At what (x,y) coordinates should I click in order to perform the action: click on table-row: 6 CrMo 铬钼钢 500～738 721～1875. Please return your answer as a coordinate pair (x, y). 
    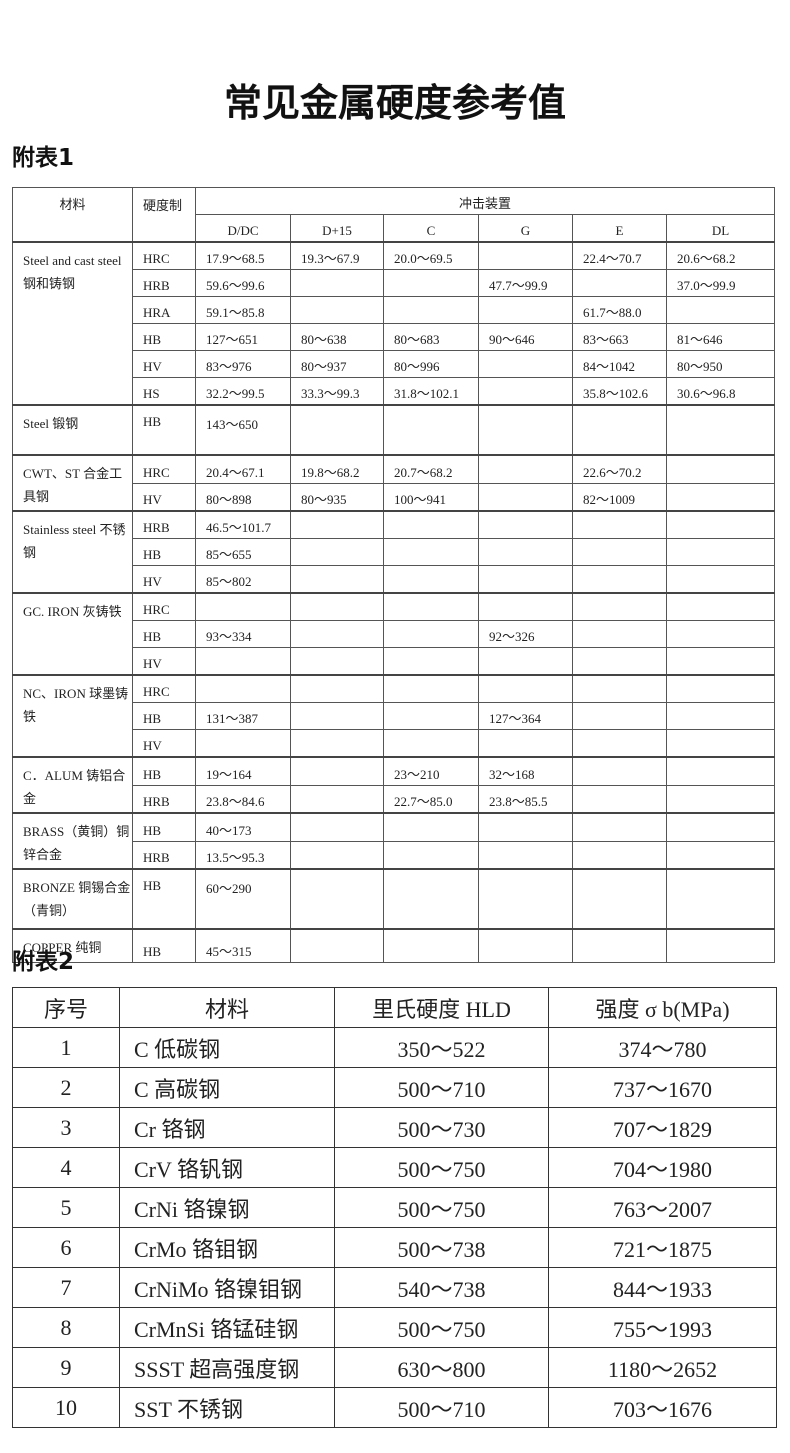
    Looking at the image, I should click on (394, 1247).